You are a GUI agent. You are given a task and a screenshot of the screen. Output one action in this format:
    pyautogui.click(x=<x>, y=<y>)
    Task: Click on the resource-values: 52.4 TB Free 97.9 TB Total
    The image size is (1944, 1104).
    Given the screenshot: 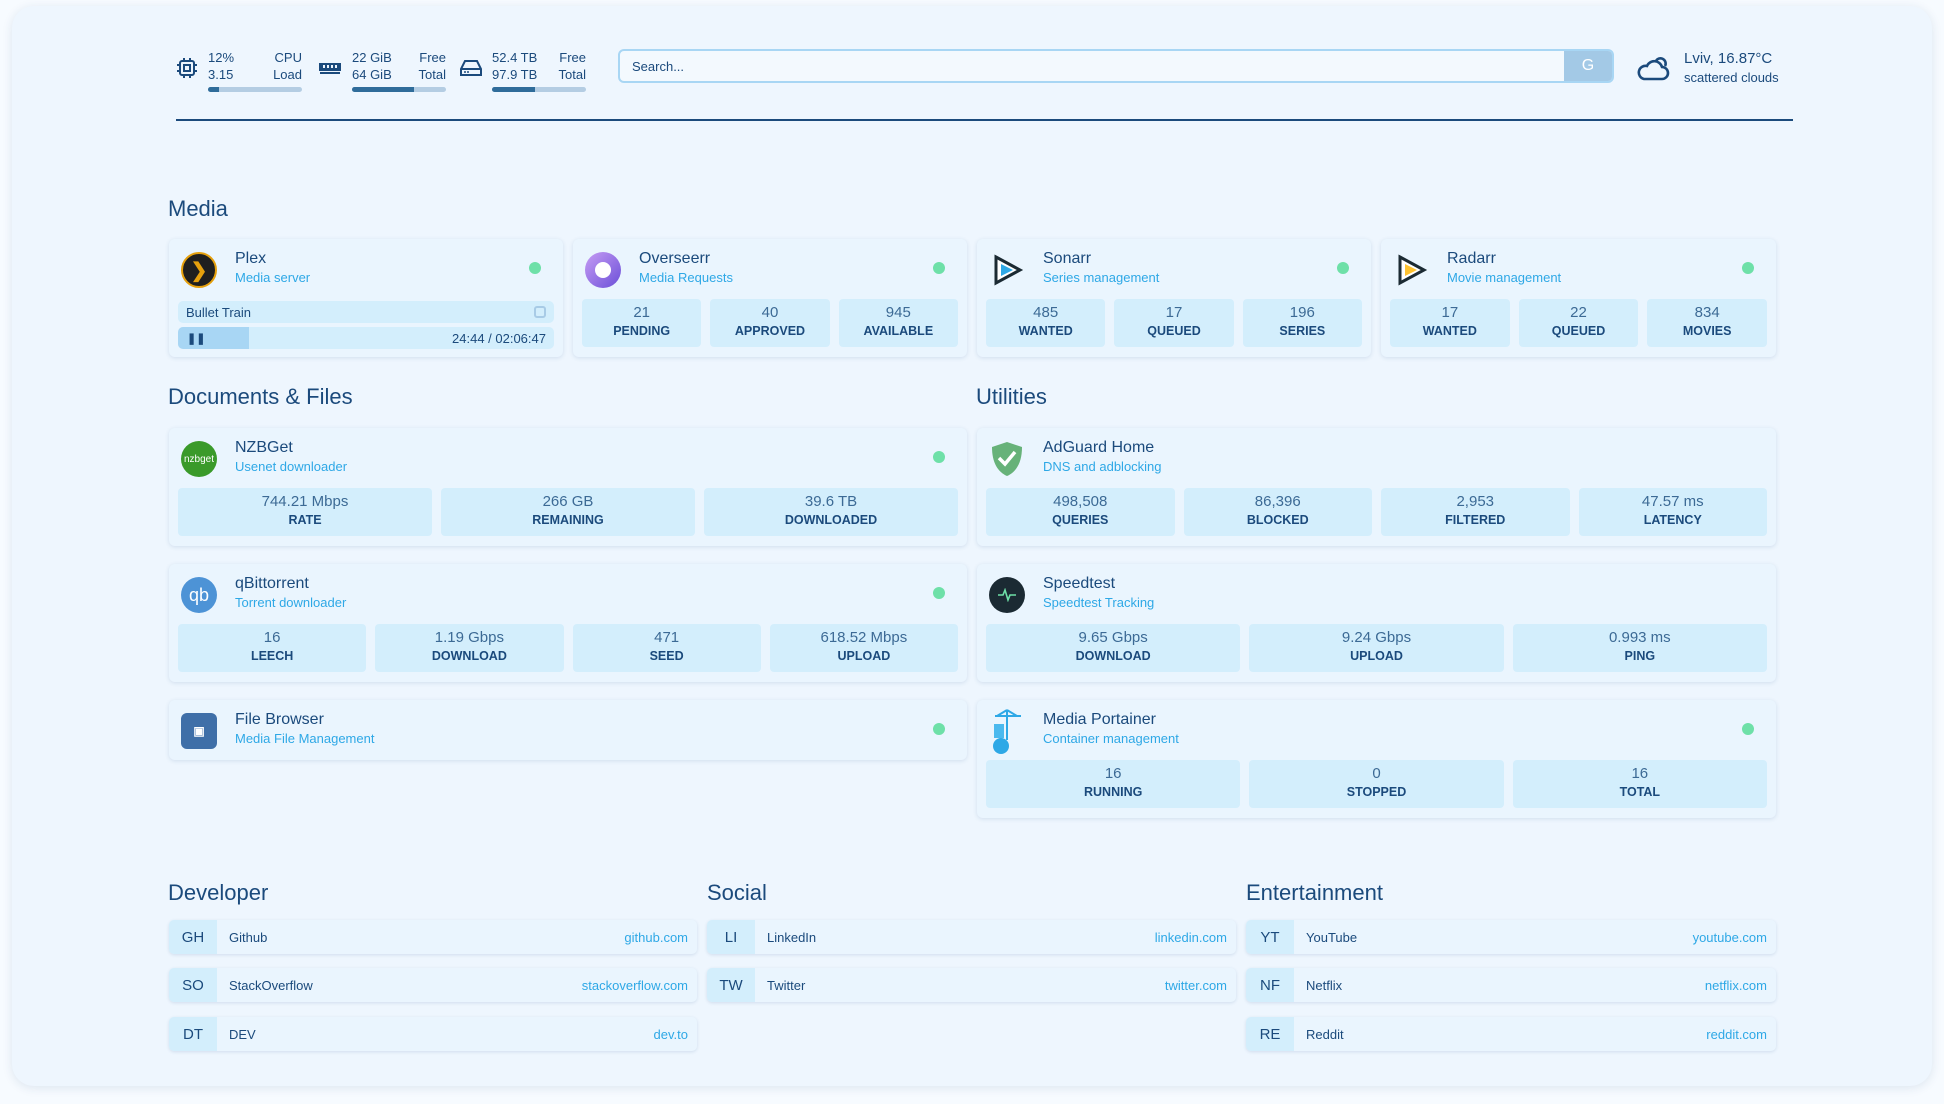 What is the action you would take?
    pyautogui.click(x=539, y=70)
    